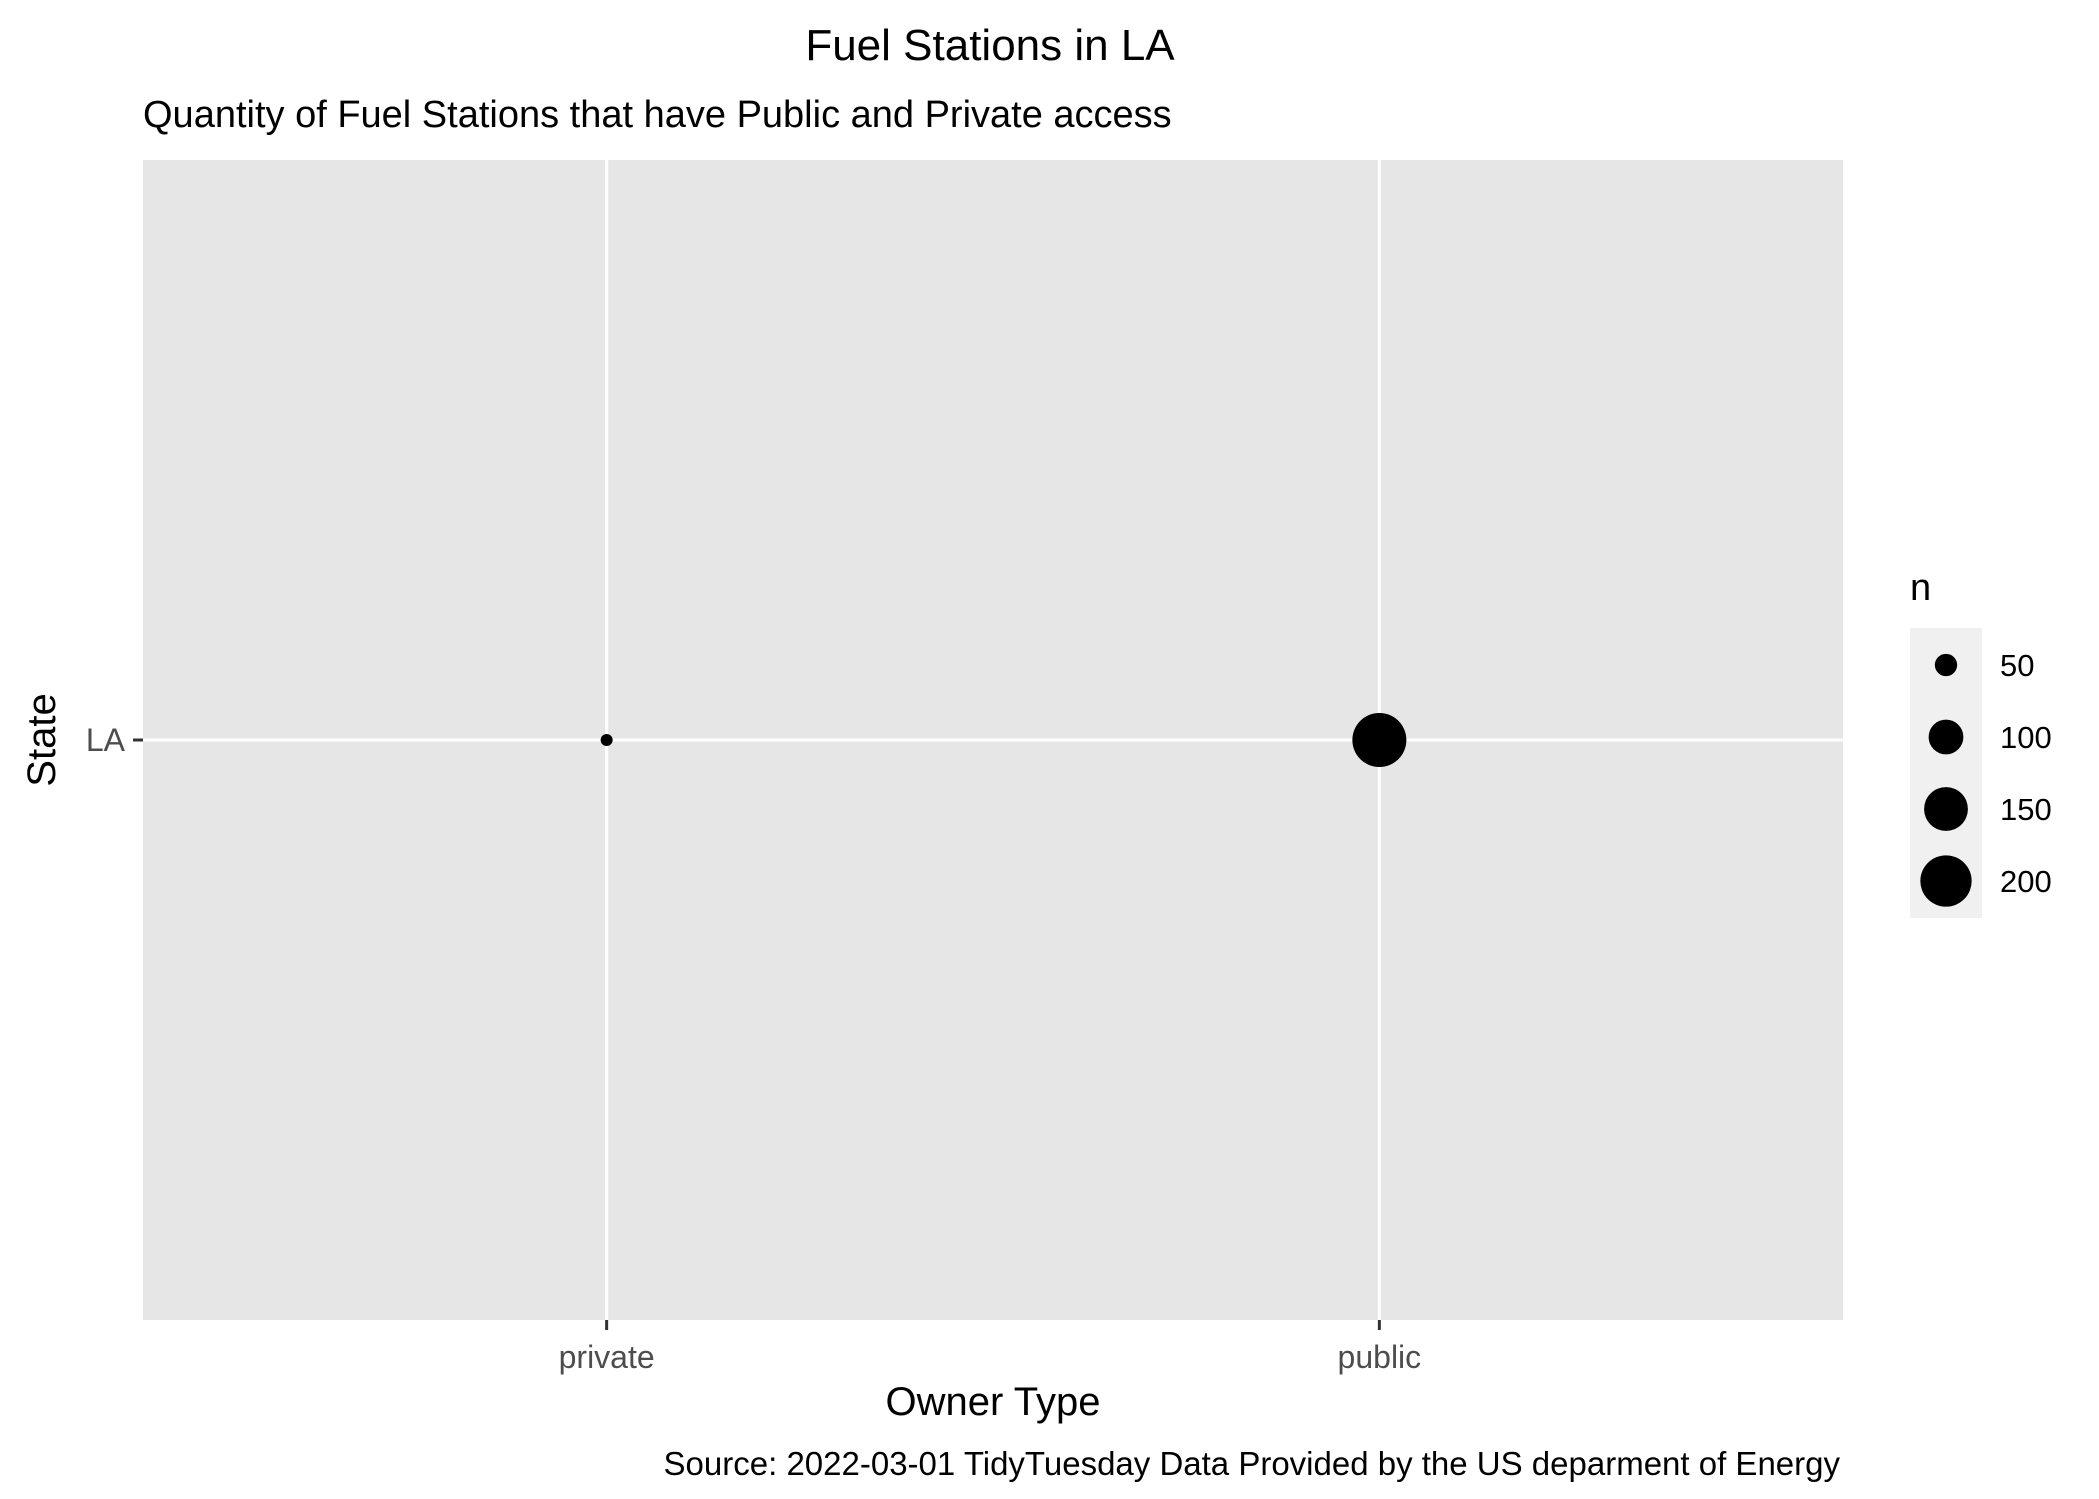 Image resolution: width=2099 pixels, height=1499 pixels. I want to click on legend-label-100: 100, so click(2026, 737).